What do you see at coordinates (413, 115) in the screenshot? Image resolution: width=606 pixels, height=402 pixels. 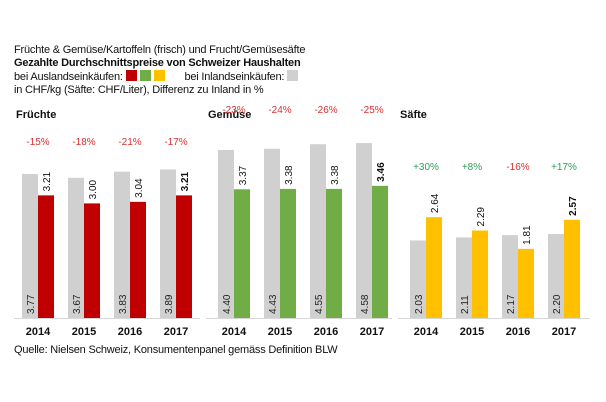 I see `panel-title: Säfte` at bounding box center [413, 115].